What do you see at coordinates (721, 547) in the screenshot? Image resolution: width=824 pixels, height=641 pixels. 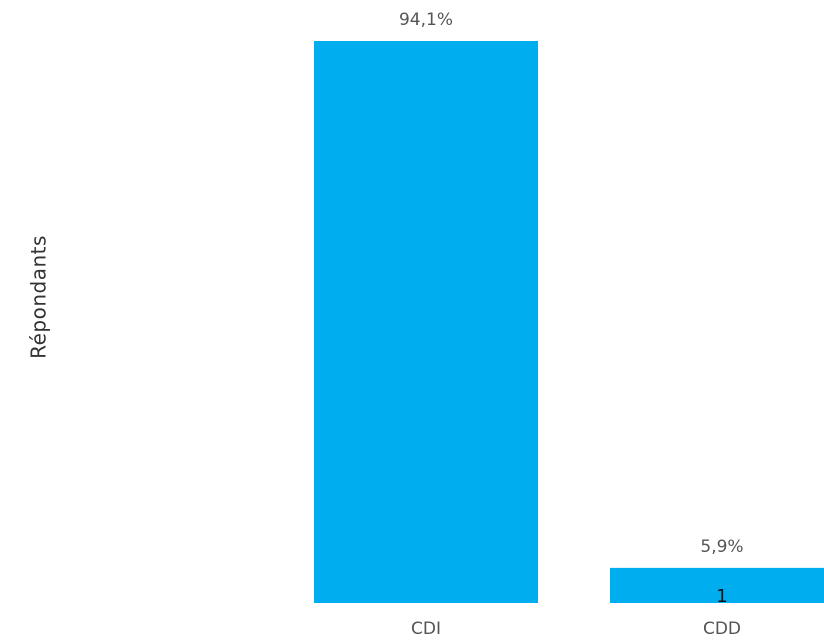 I see `percent-label-cdd: 5,9%` at bounding box center [721, 547].